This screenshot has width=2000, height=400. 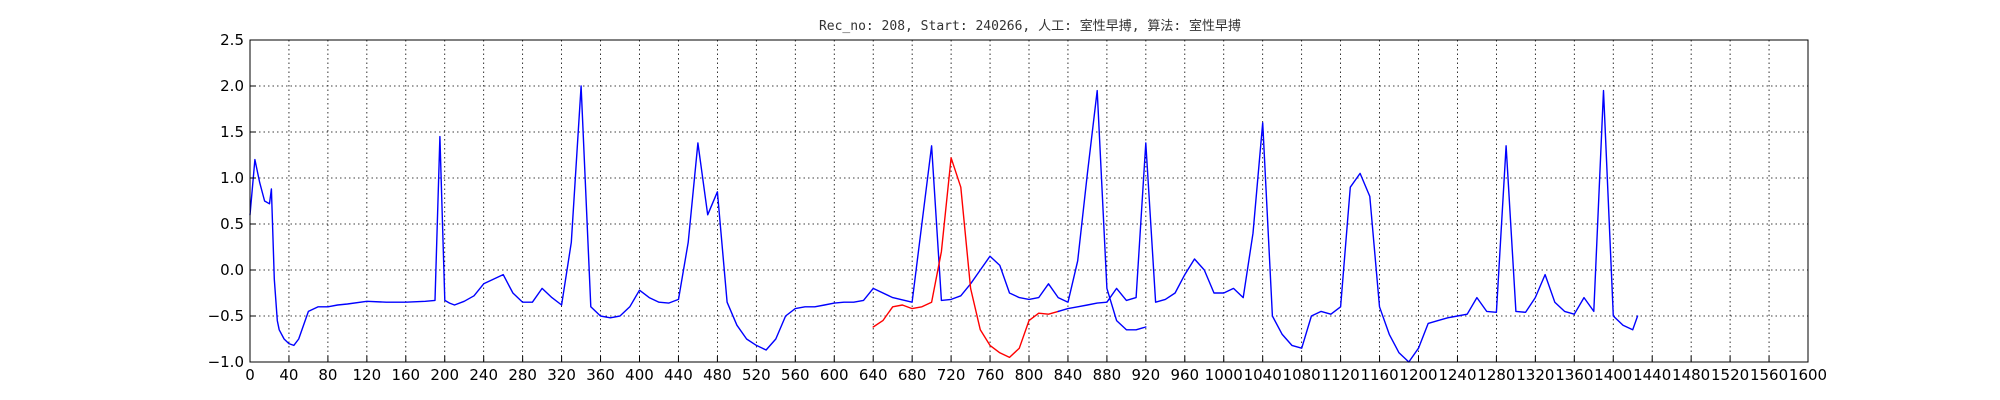 I want to click on x-tick-label: 1280, so click(x=1496, y=375).